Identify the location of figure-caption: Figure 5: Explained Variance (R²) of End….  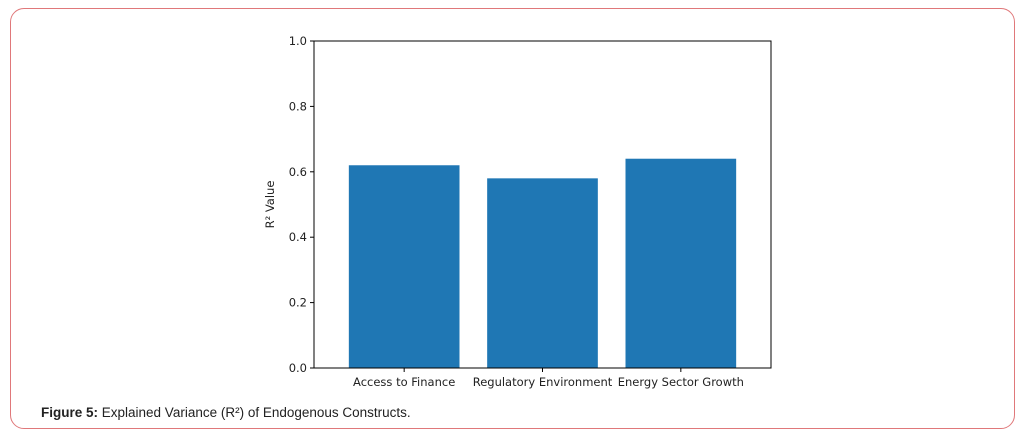
(226, 412).